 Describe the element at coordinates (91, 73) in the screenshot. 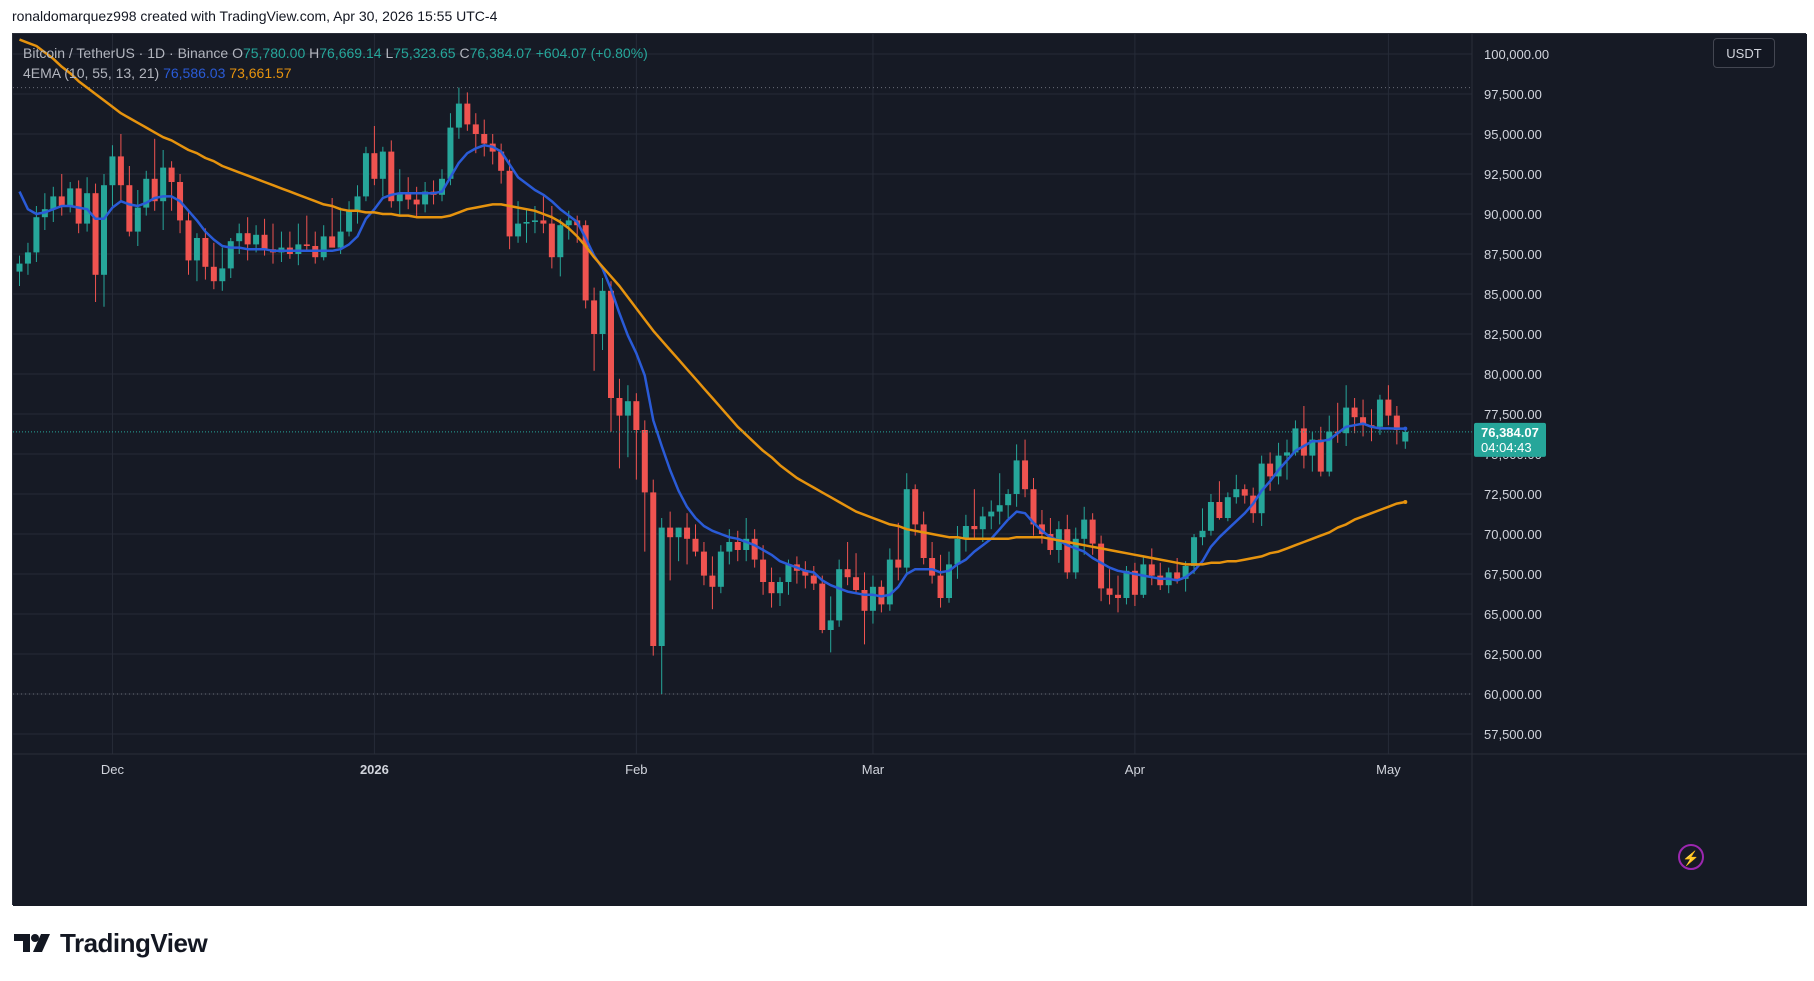

I see `indicator-label: 4EMA (10, 55, 13, 21)` at that location.